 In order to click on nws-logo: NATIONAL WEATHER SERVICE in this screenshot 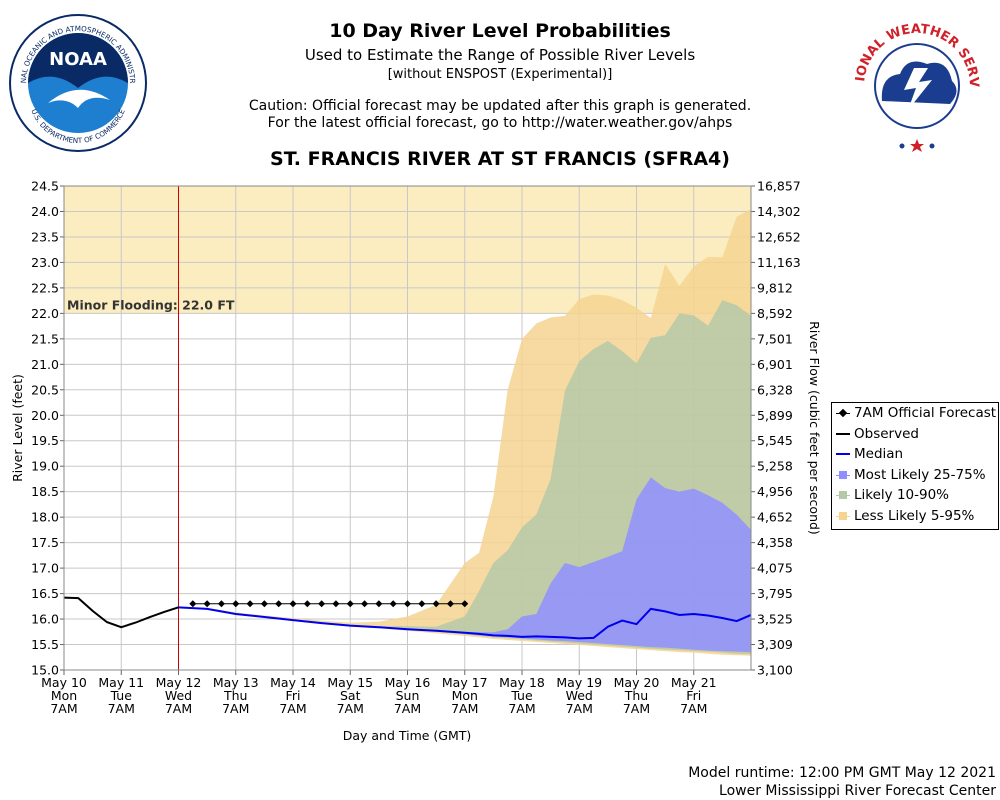, I will do `click(916, 79)`.